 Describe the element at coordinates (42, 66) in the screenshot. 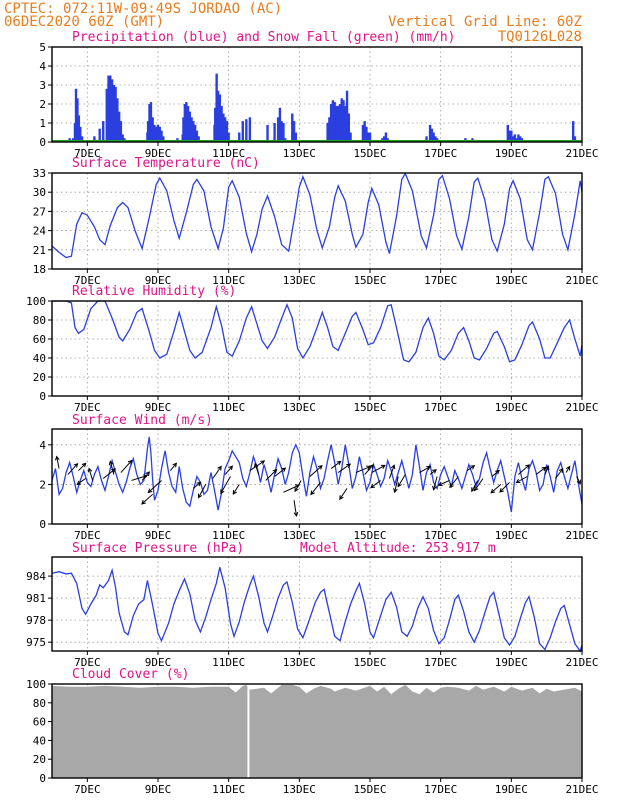

I see `precip-ytick-label: 4` at that location.